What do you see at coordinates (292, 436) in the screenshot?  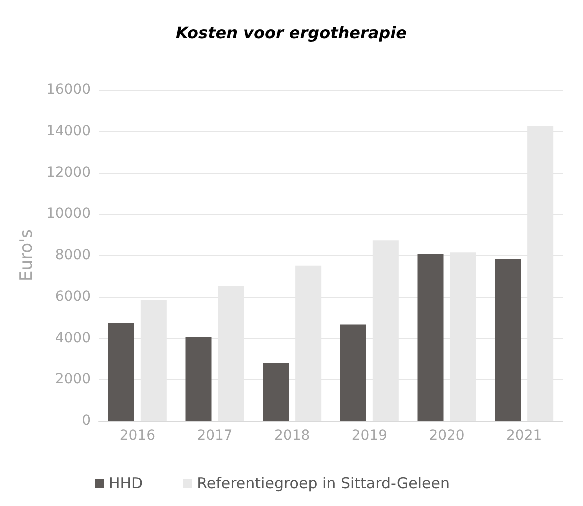 I see `x-tick-label: 2018` at bounding box center [292, 436].